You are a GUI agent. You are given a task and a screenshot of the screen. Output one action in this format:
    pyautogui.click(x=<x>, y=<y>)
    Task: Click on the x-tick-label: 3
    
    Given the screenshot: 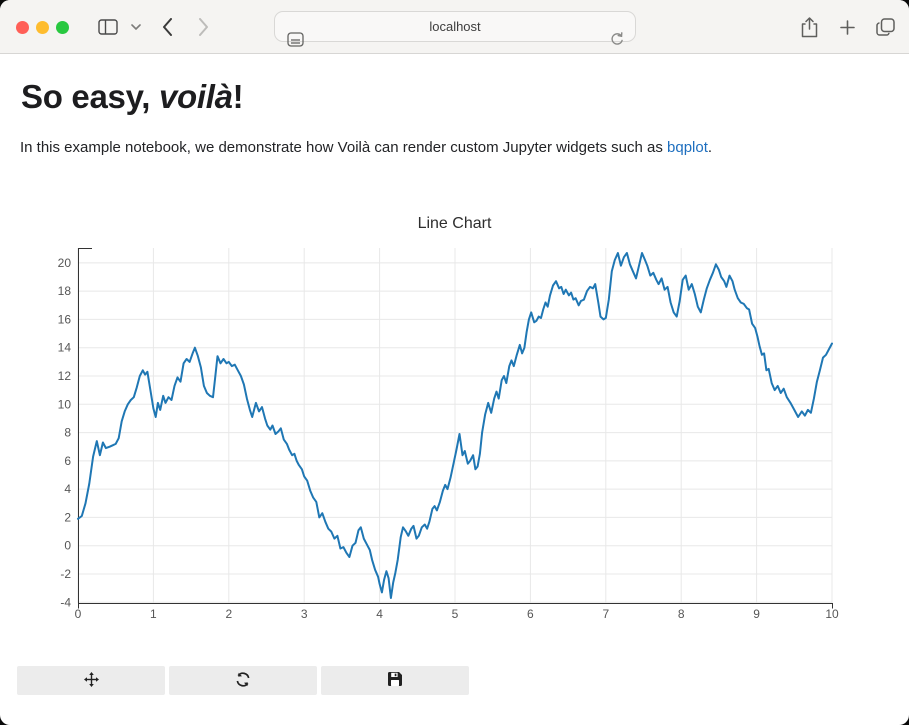 What is the action you would take?
    pyautogui.click(x=304, y=614)
    